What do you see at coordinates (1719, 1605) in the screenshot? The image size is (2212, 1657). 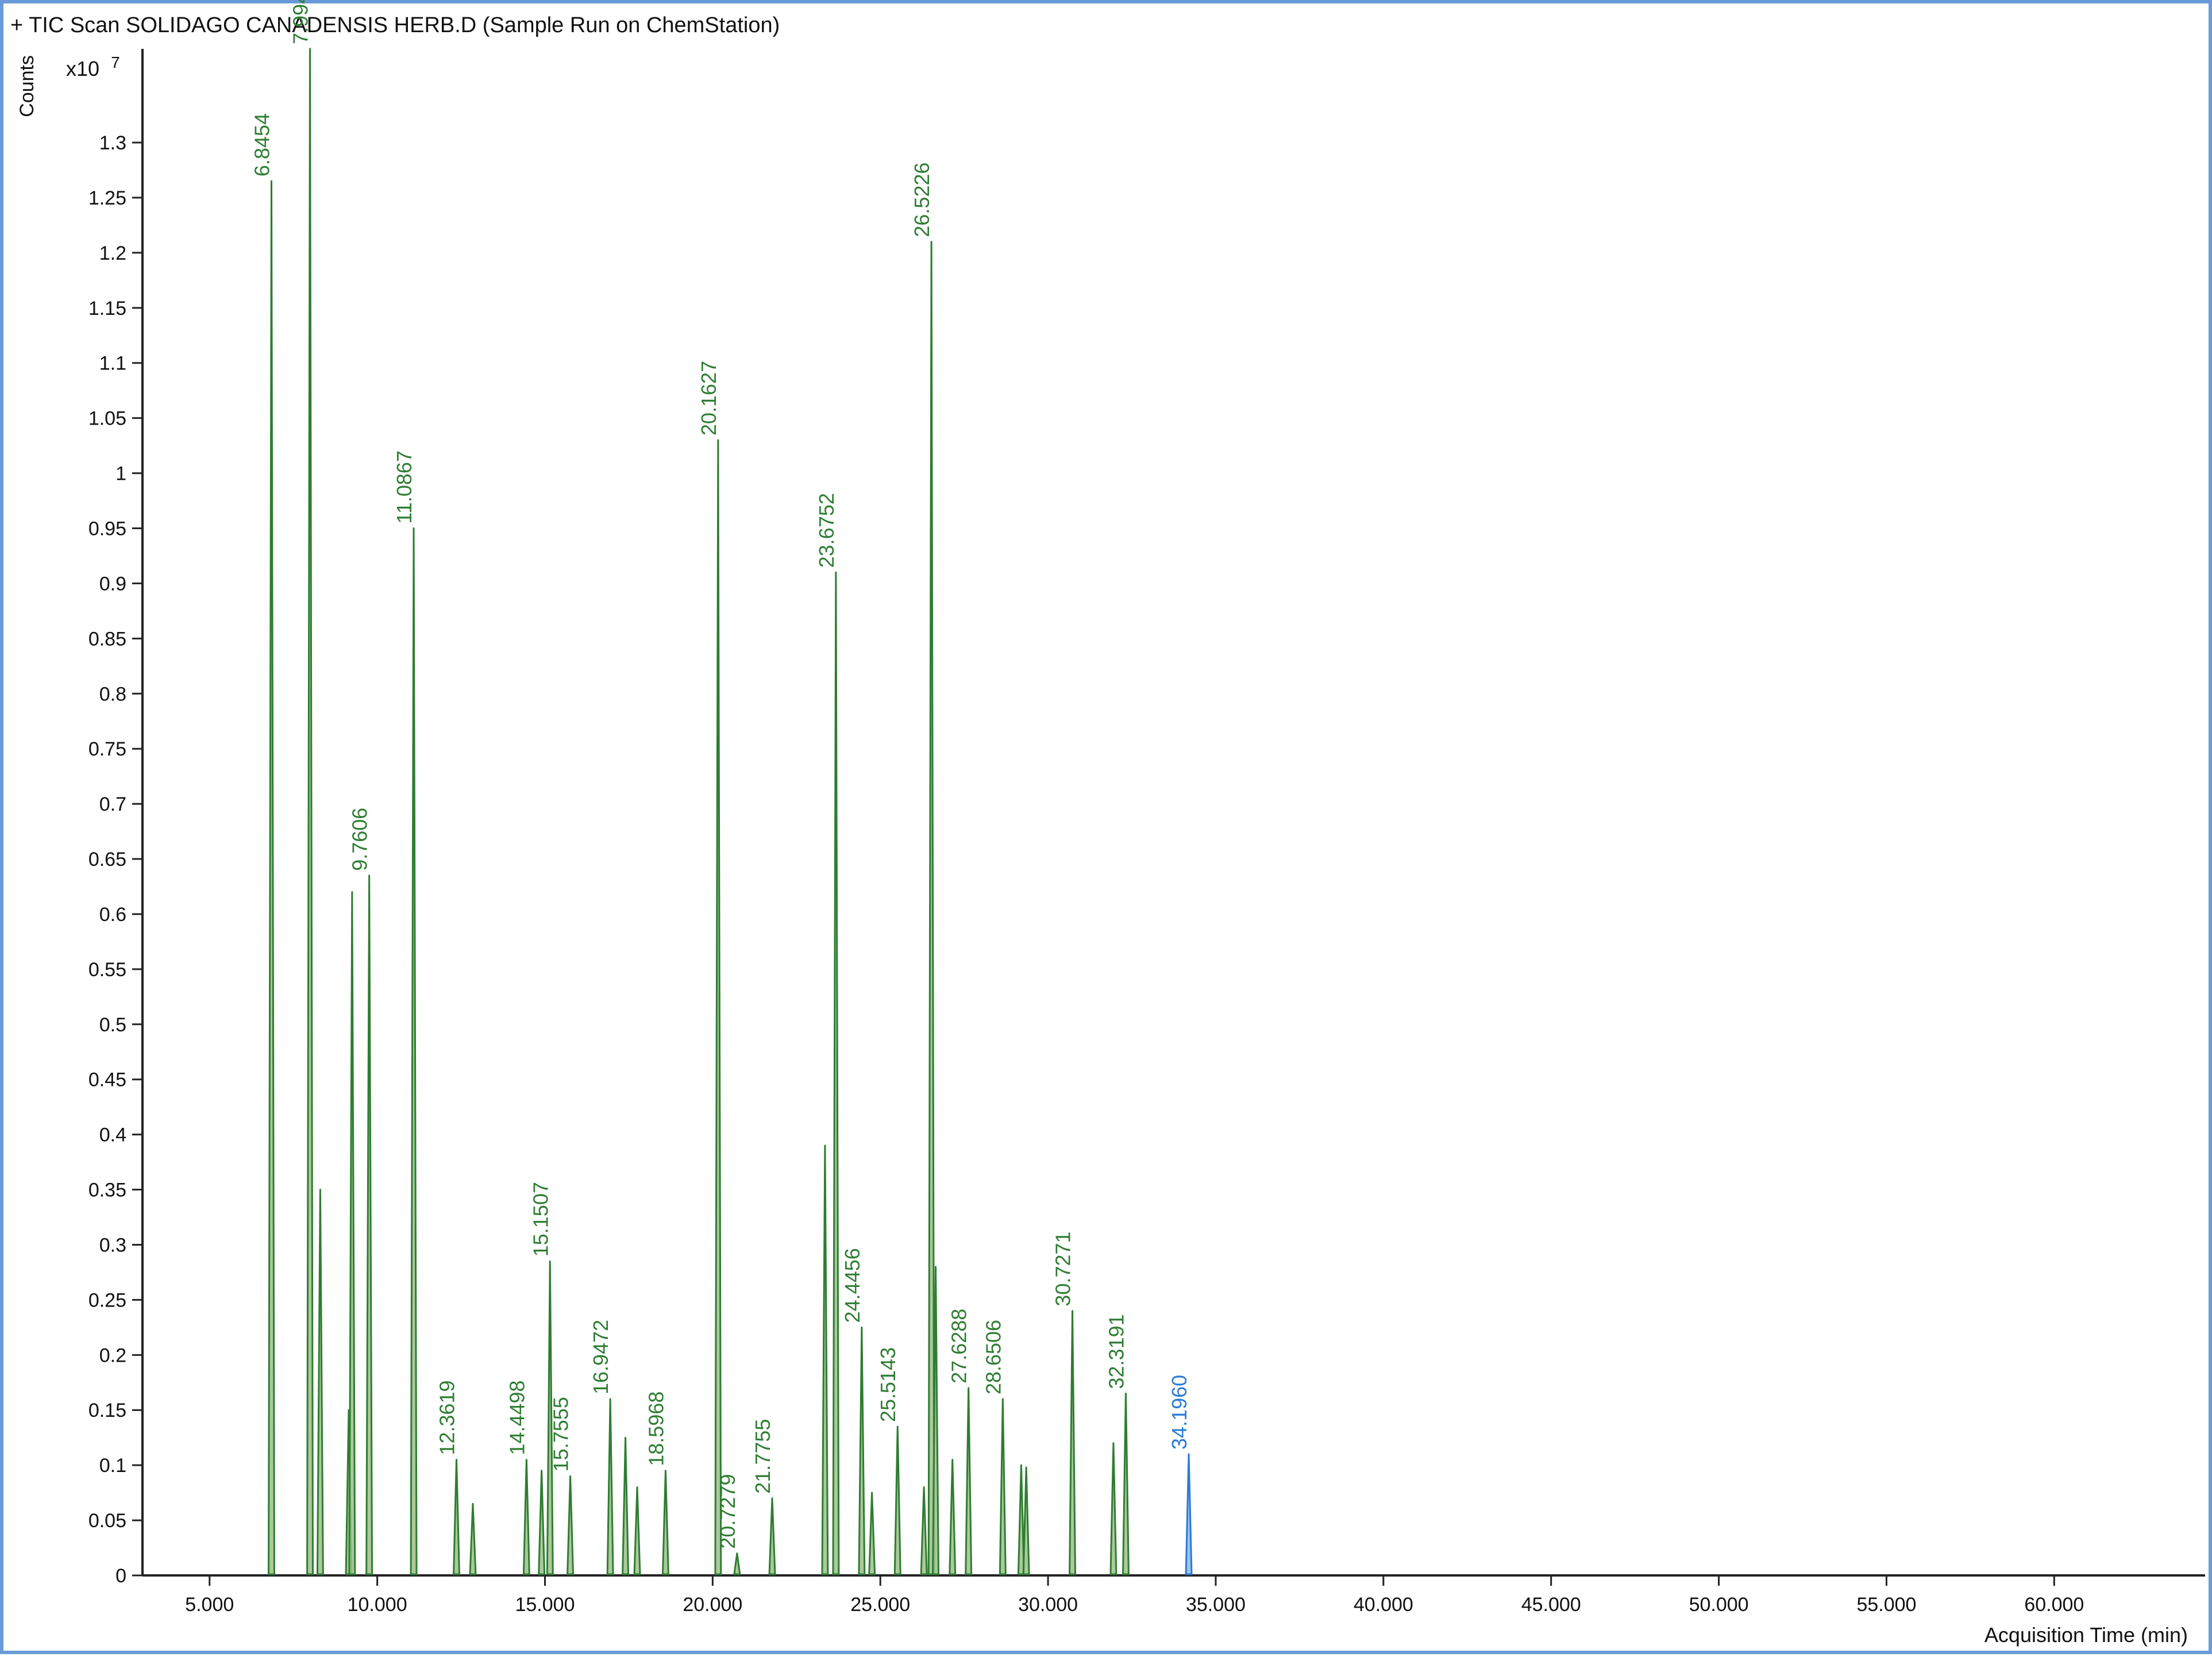 I see `x-tick-label: 50.000` at bounding box center [1719, 1605].